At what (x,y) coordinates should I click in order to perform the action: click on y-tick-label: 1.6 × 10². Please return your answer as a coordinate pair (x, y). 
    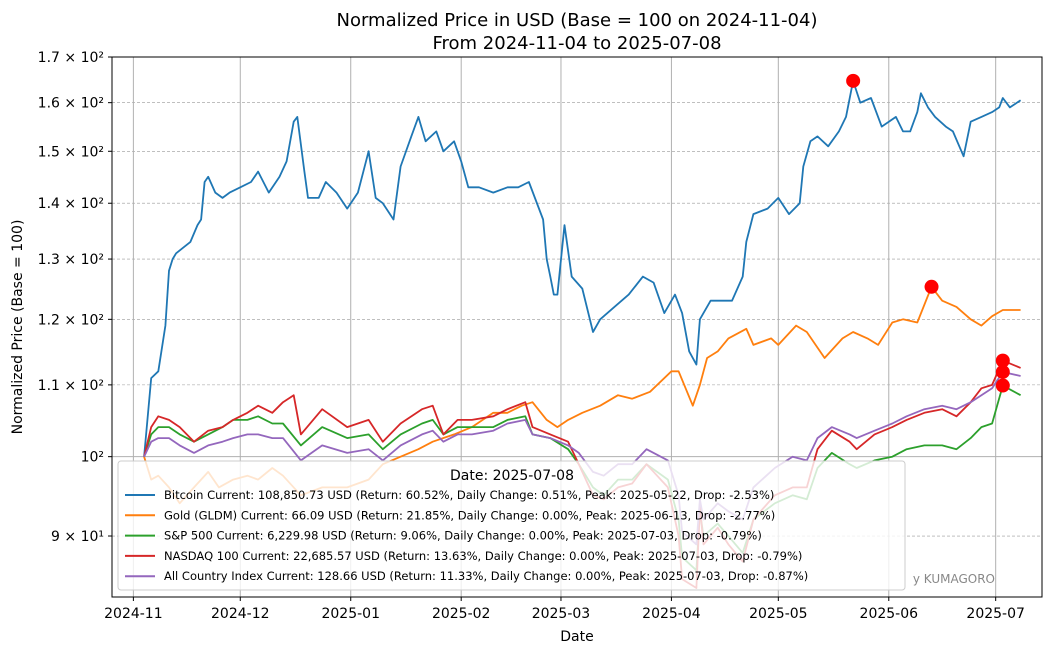
    Looking at the image, I should click on (71, 104).